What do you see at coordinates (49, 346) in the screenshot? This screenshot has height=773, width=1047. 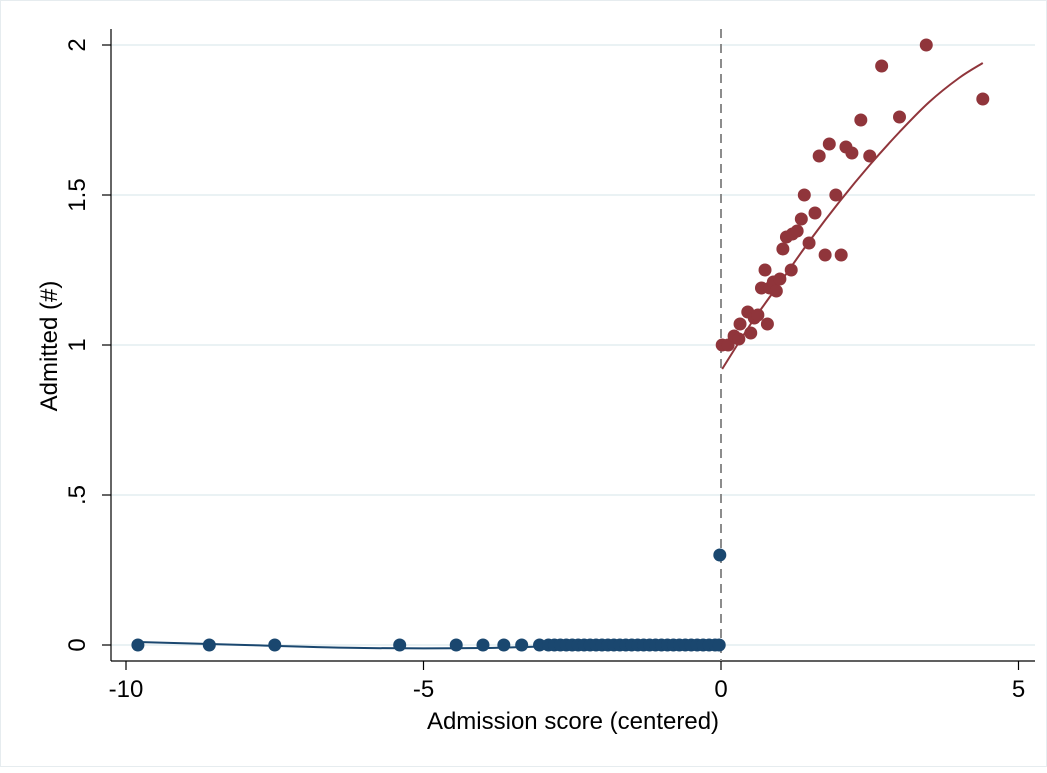 I see `y-axis-label: Admitted (#)` at bounding box center [49, 346].